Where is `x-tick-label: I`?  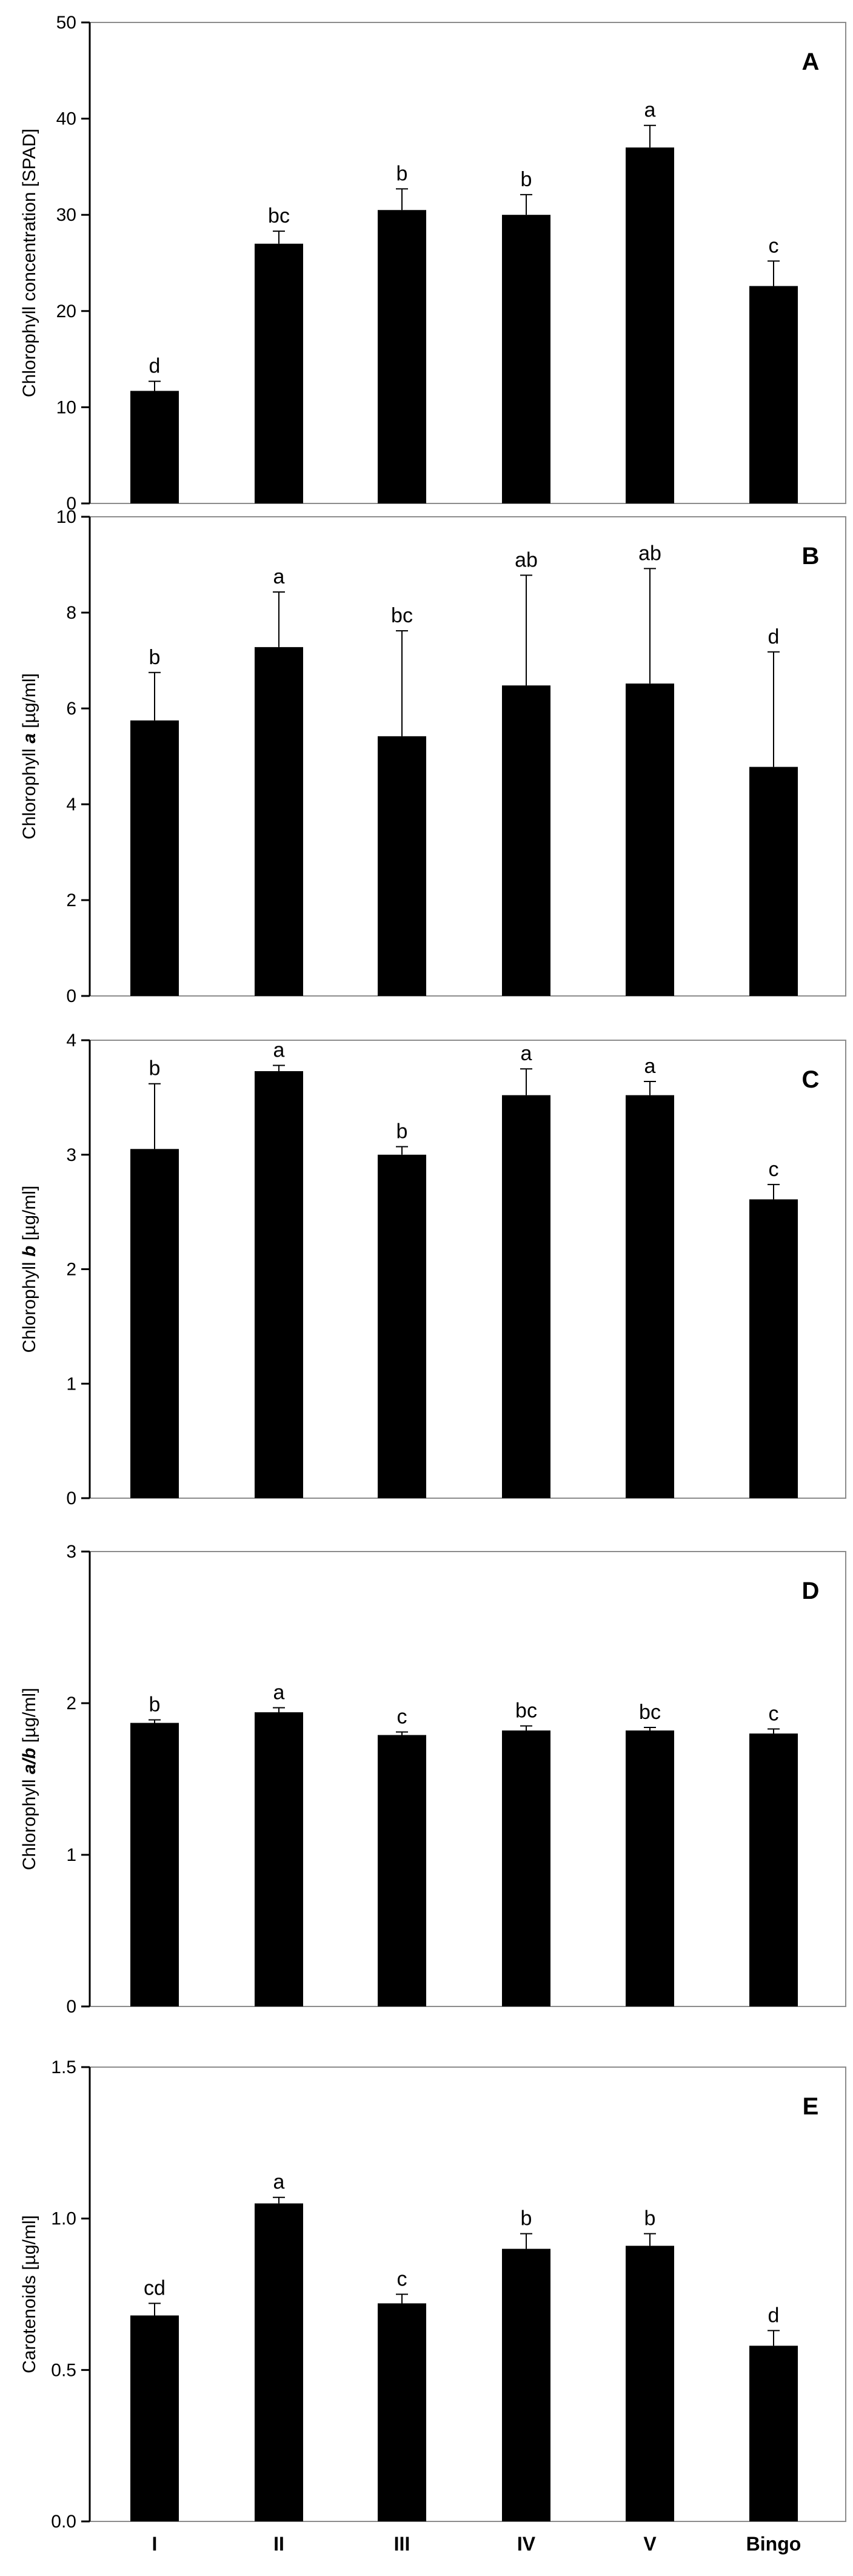
x-tick-label: I is located at coordinates (155, 2544).